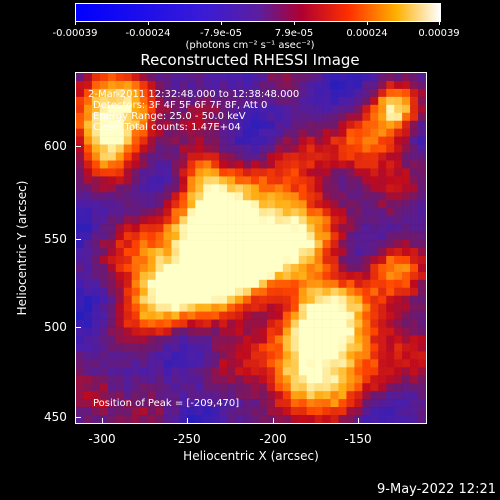 This screenshot has width=500, height=500. I want to click on y-tick-label: 450, so click(55, 417).